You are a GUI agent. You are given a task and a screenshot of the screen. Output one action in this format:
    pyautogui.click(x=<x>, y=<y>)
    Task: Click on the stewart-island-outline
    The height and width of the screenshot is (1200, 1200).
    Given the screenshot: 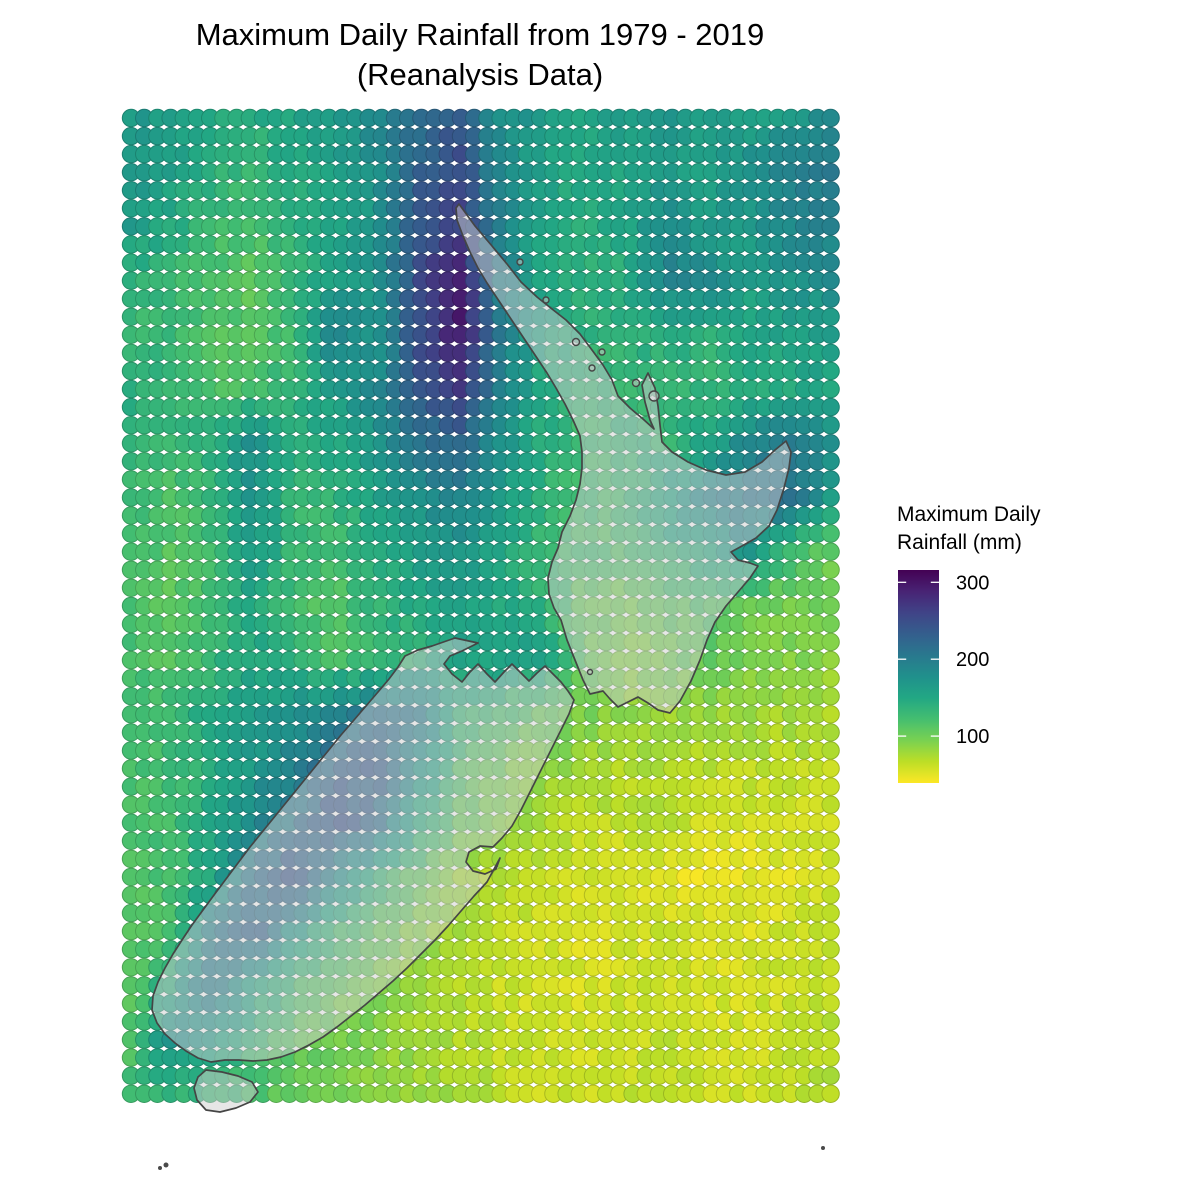 What is the action you would take?
    pyautogui.click(x=226, y=1091)
    